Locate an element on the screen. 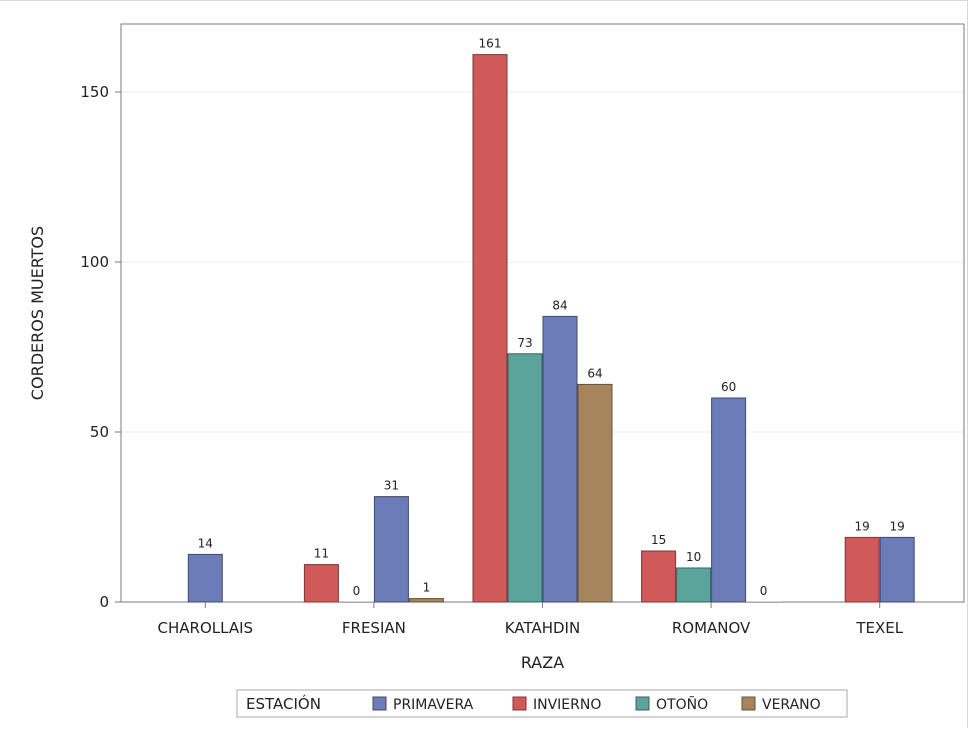 The width and height of the screenshot is (969, 729). legend-swatch-verano is located at coordinates (748, 703).